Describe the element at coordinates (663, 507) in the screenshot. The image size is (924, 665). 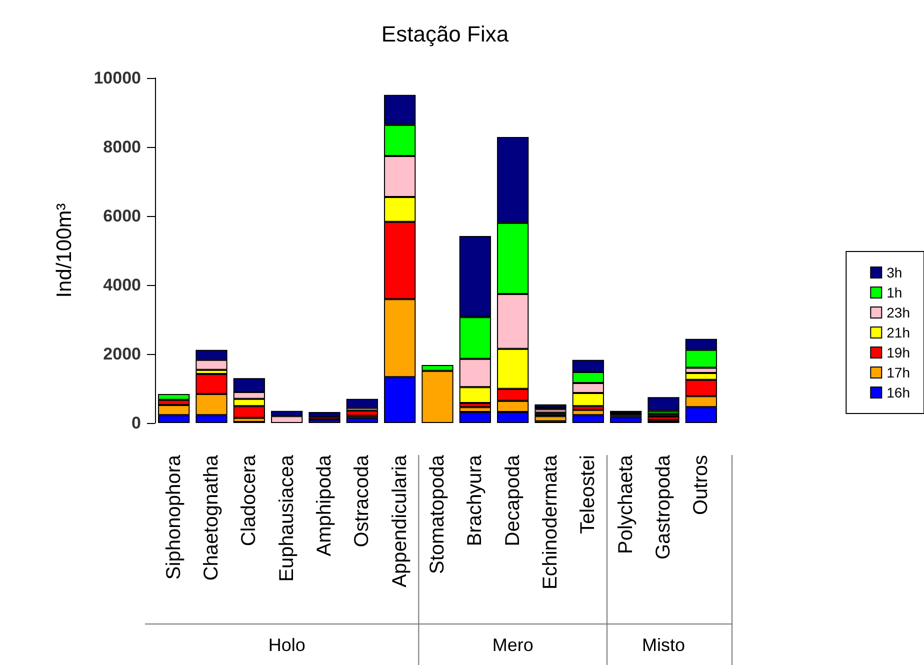
I see `x-tick-label: Gastropoda` at that location.